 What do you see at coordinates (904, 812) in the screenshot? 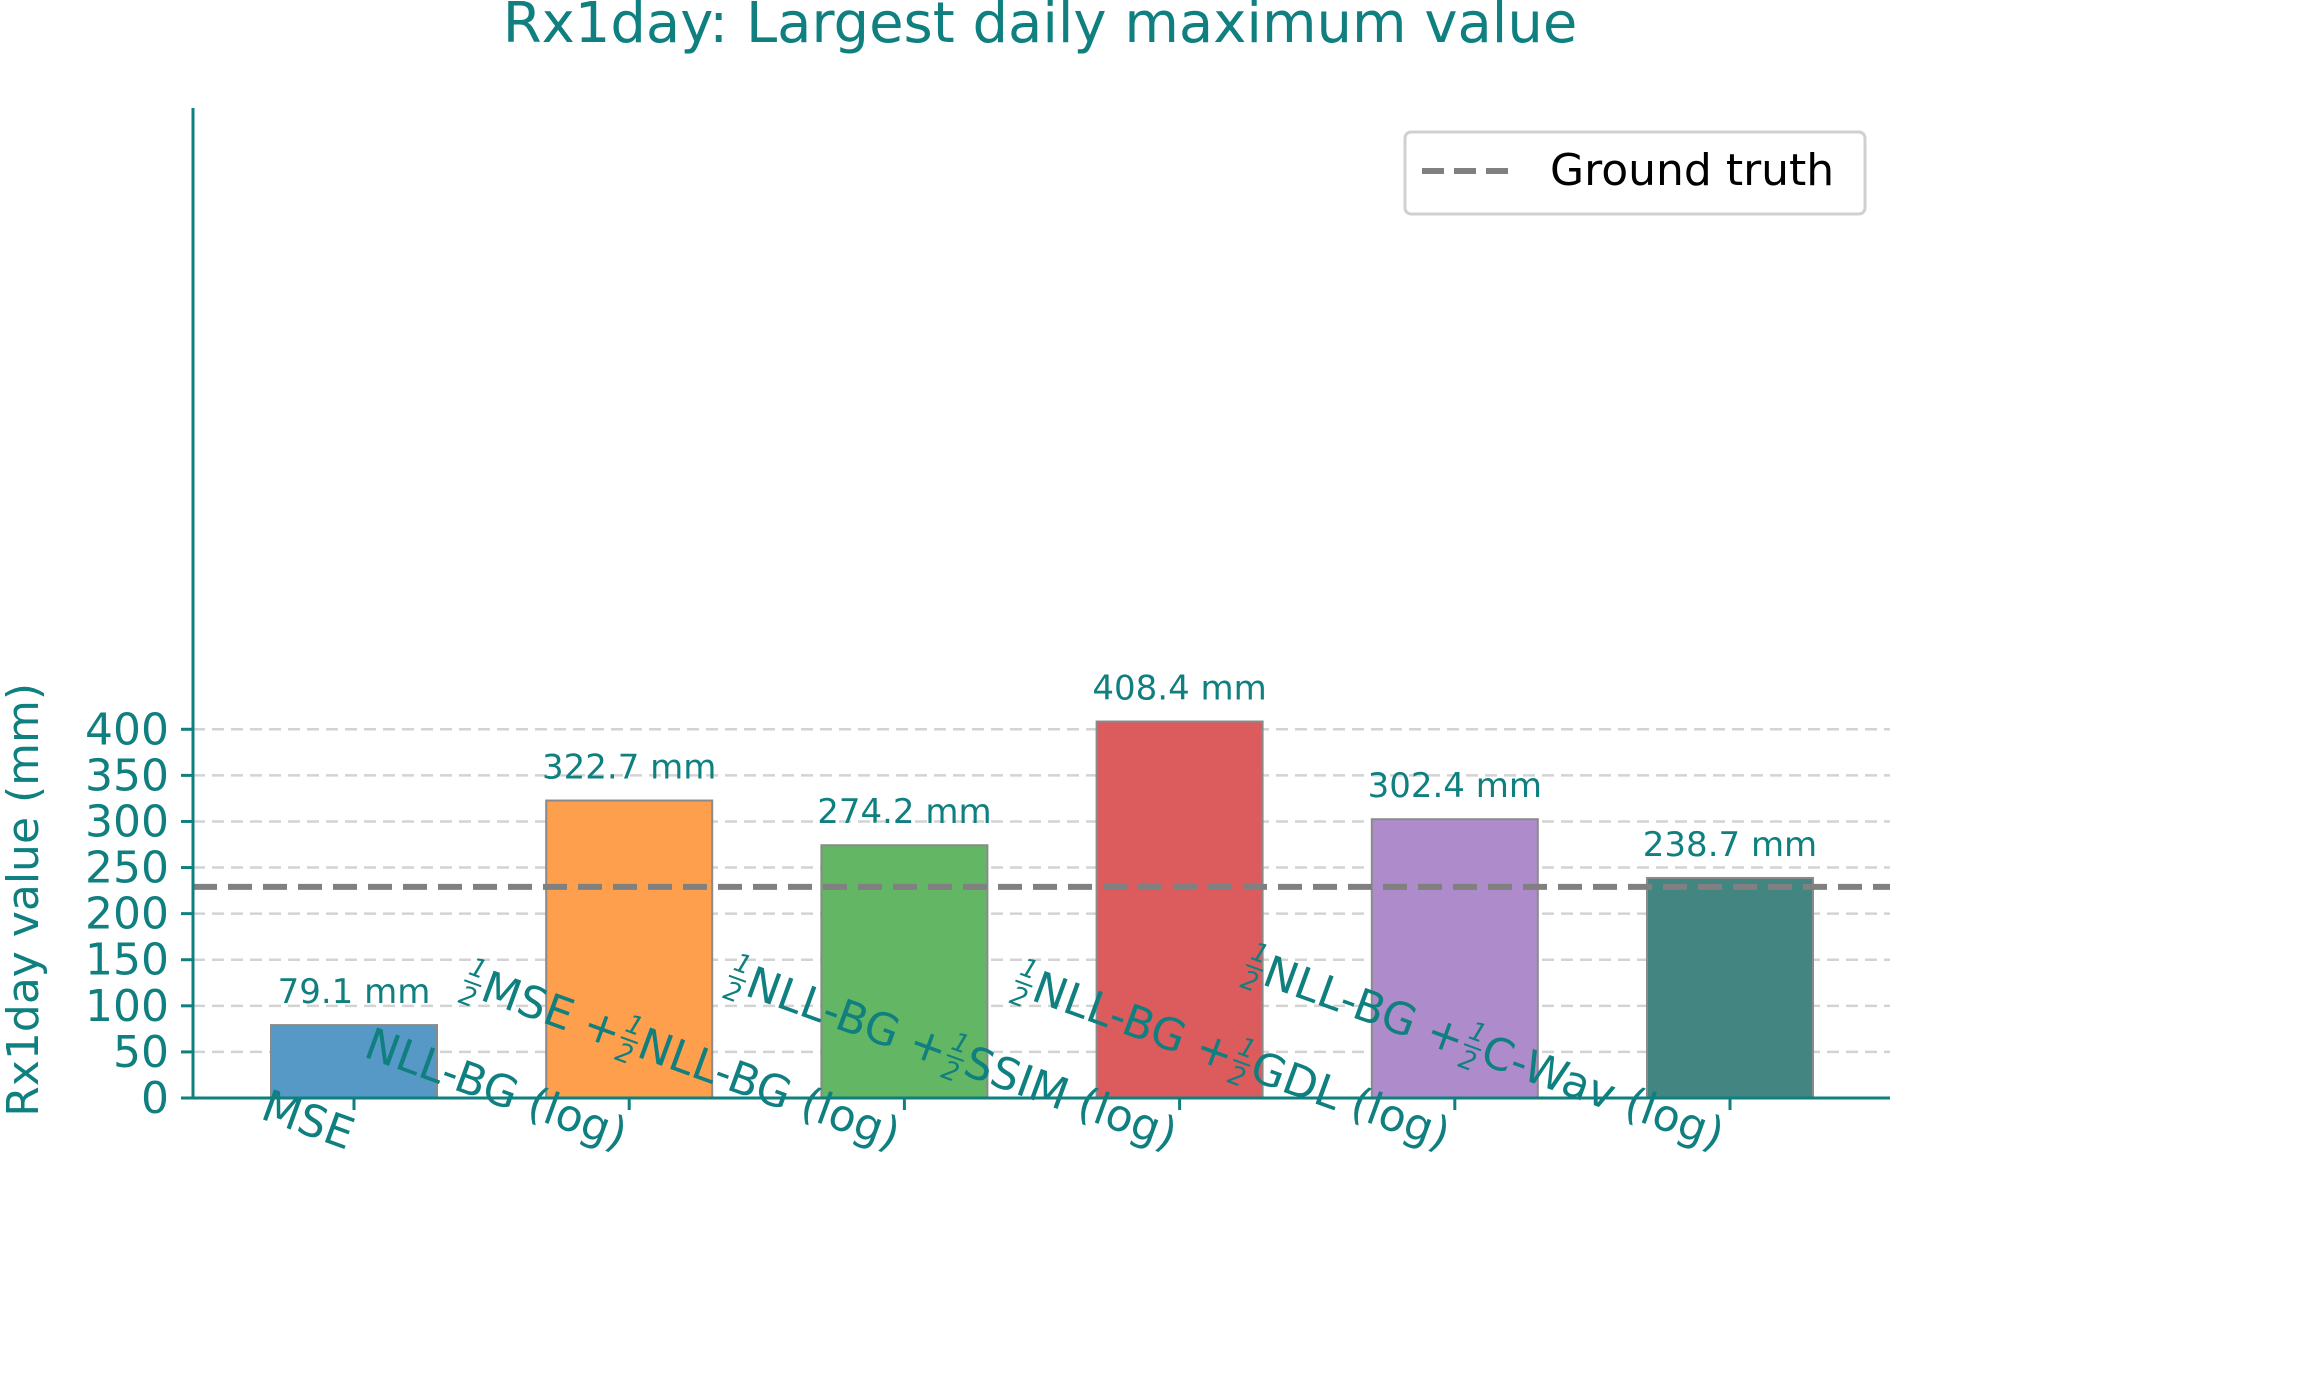
I see `bar-value-label: 274.2 mm` at bounding box center [904, 812].